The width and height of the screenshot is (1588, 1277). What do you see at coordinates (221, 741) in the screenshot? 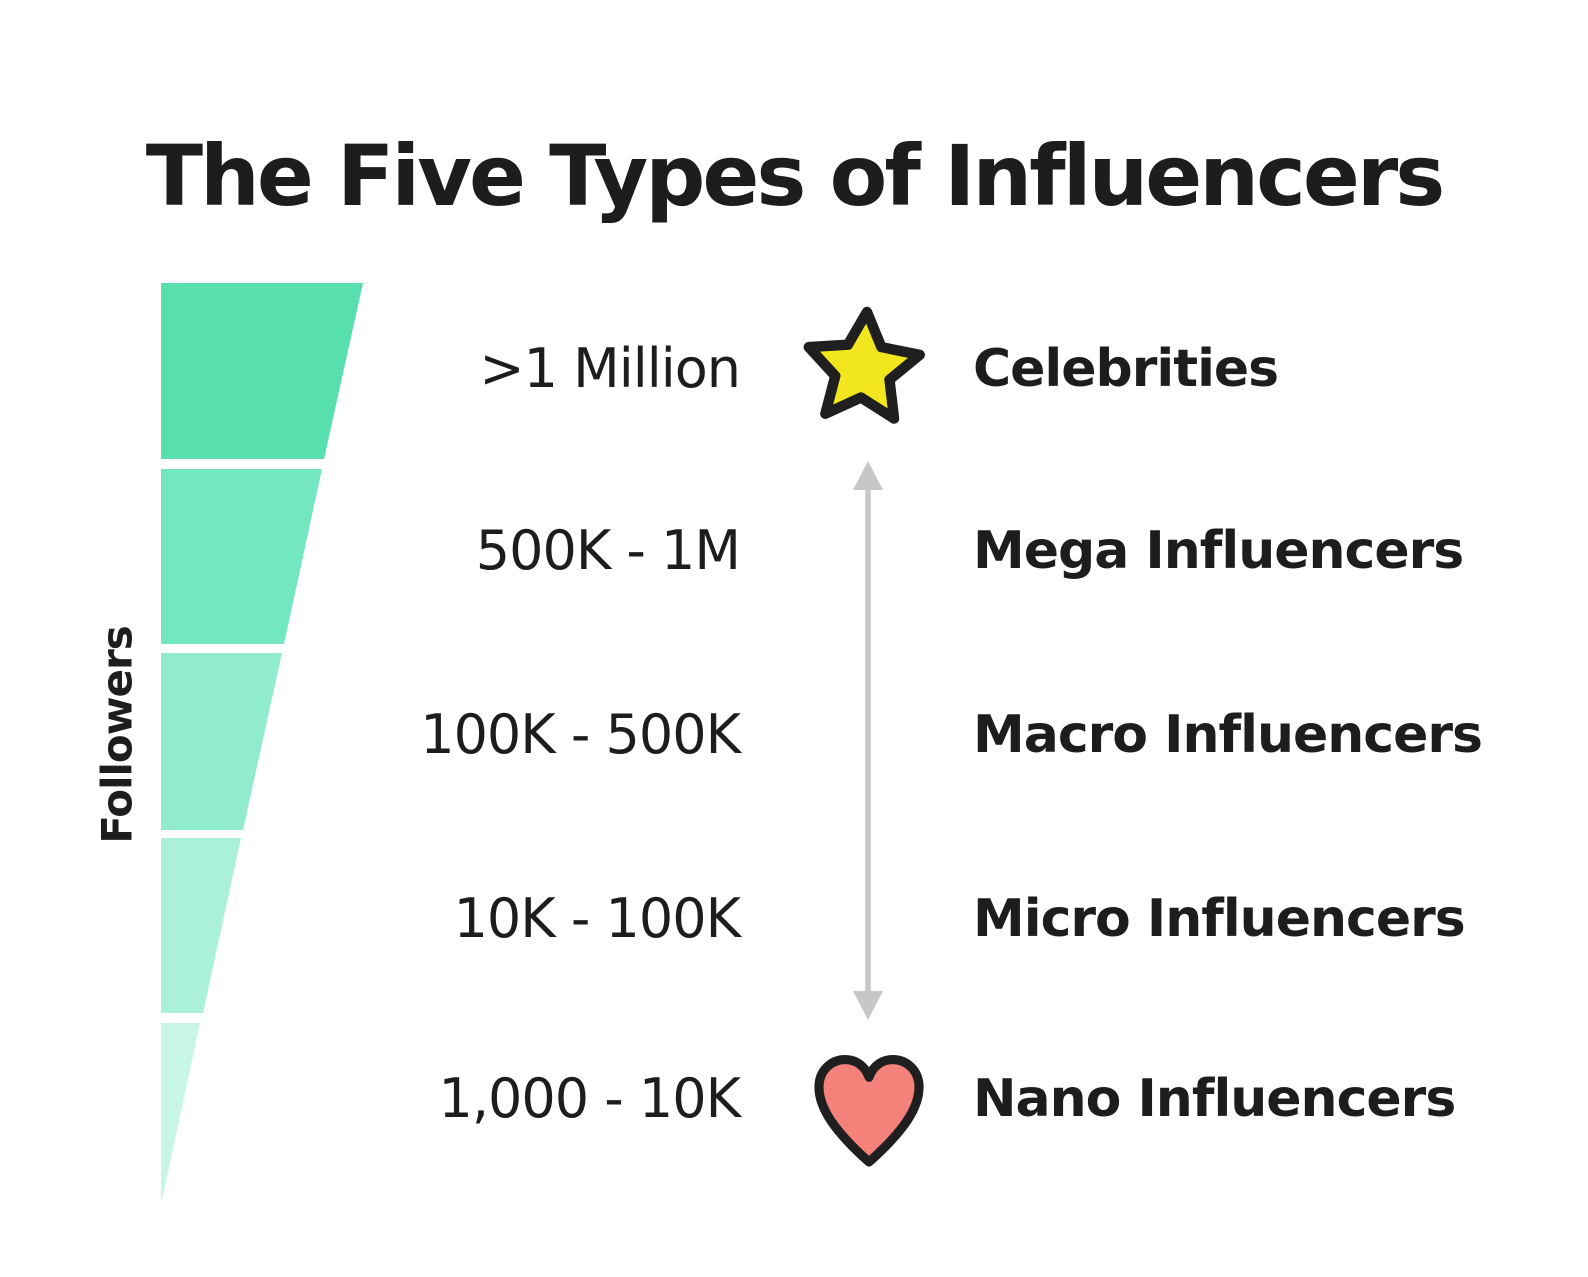
I see `funnel-segment-macro` at bounding box center [221, 741].